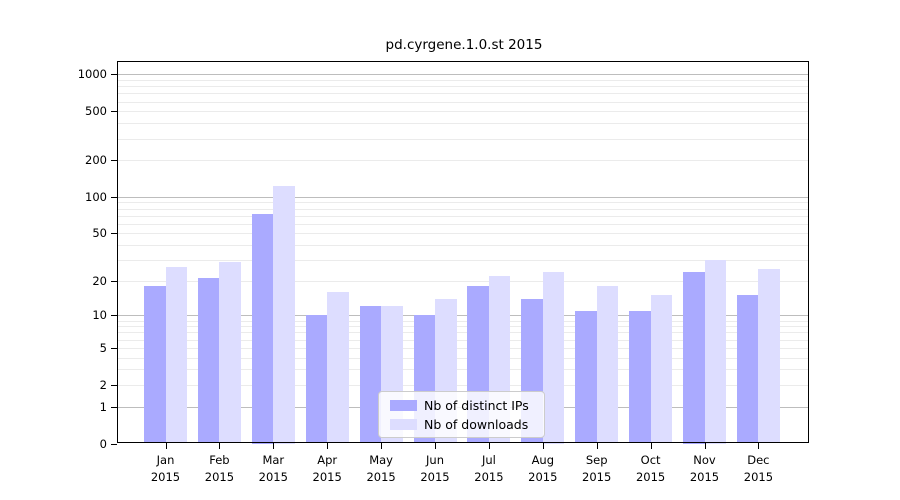  Describe the element at coordinates (461, 414) in the screenshot. I see `legend: Nb of distinct IPs Nb of downloads` at that location.